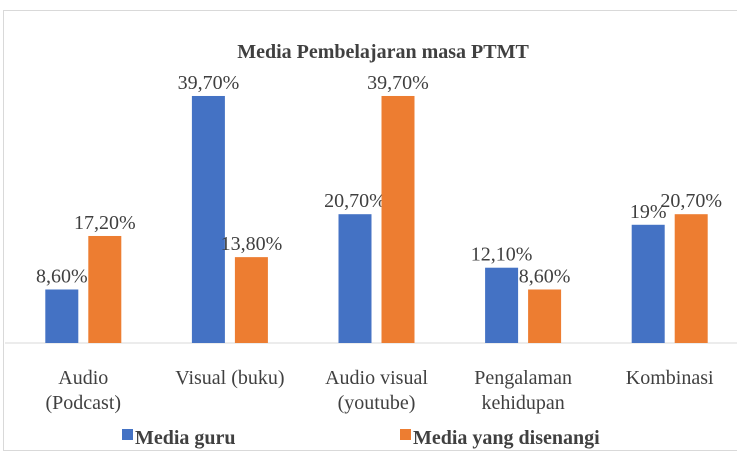 This screenshot has width=737, height=453. Describe the element at coordinates (229, 378) in the screenshot. I see `x-tick-label: Visual (buku)` at that location.